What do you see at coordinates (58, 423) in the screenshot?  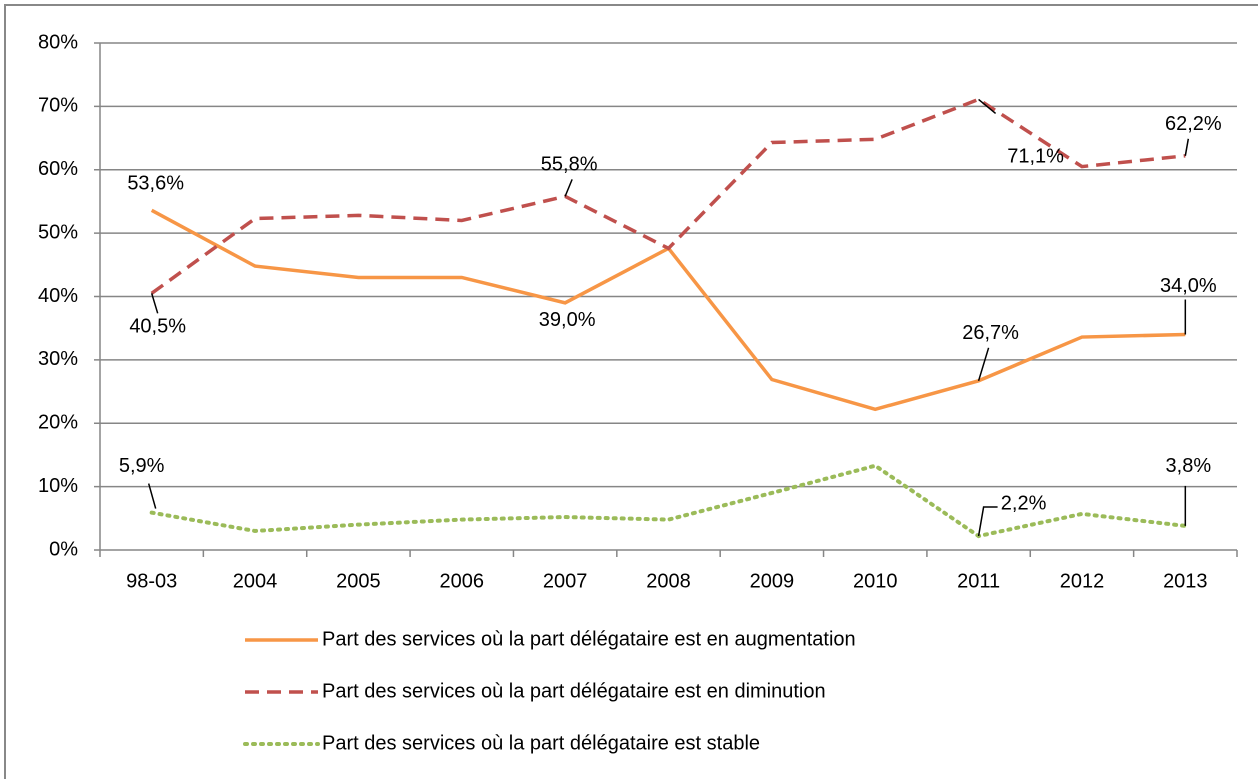 I see `y-tick-label: 20%` at bounding box center [58, 423].